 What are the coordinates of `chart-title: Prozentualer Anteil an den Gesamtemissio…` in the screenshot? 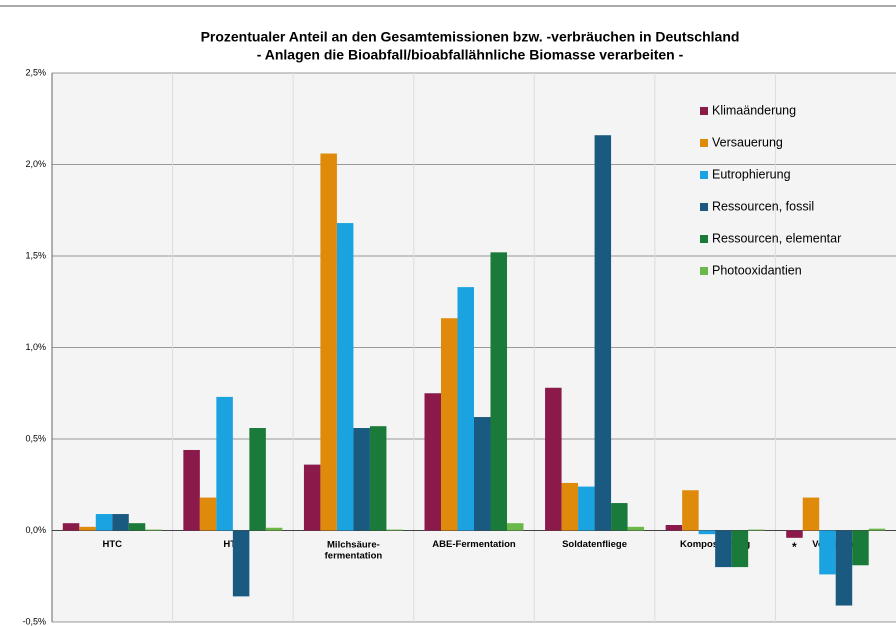 It's located at (470, 37).